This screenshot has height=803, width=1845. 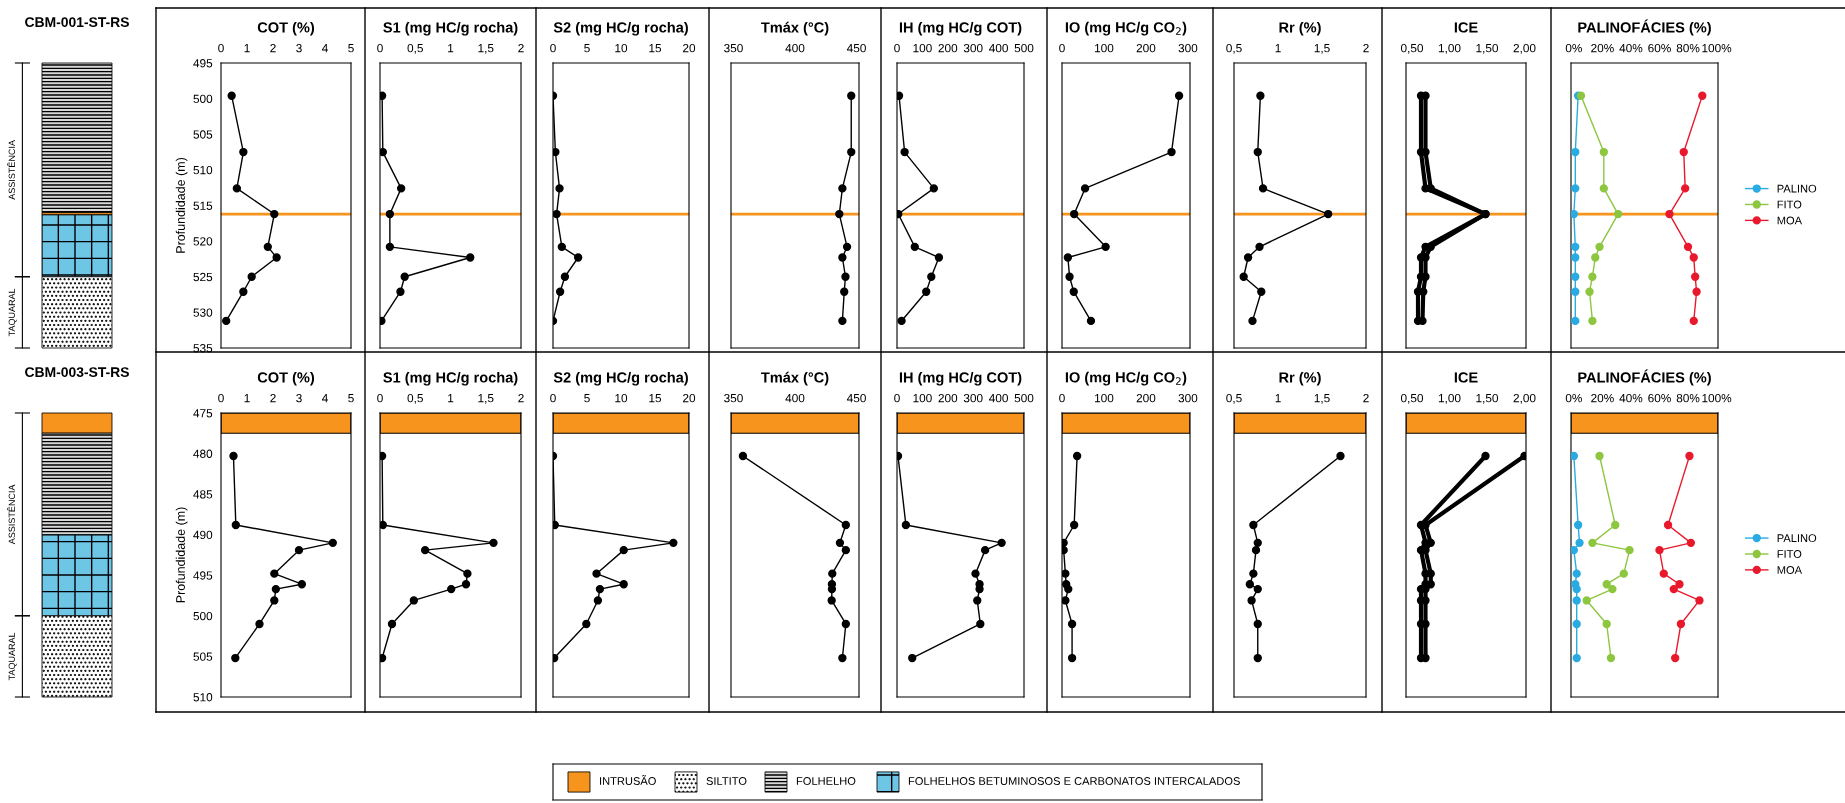 I want to click on y-tick-label: 475, so click(x=203, y=413).